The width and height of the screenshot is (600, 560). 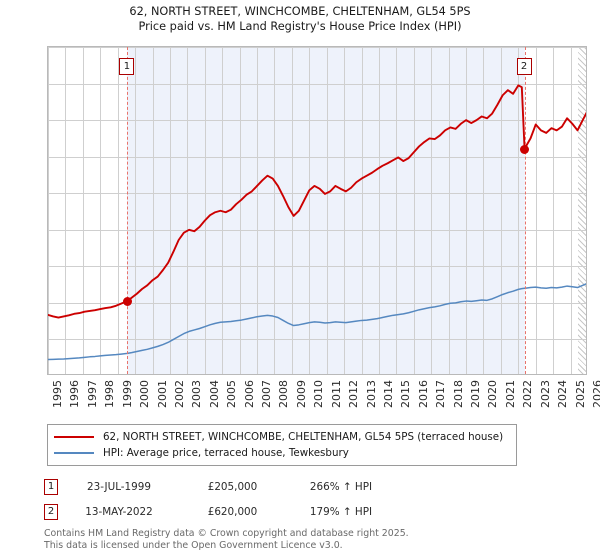 What do you see at coordinates (301, 394) in the screenshot?
I see `x-tick-label: 2009` at bounding box center [301, 394].